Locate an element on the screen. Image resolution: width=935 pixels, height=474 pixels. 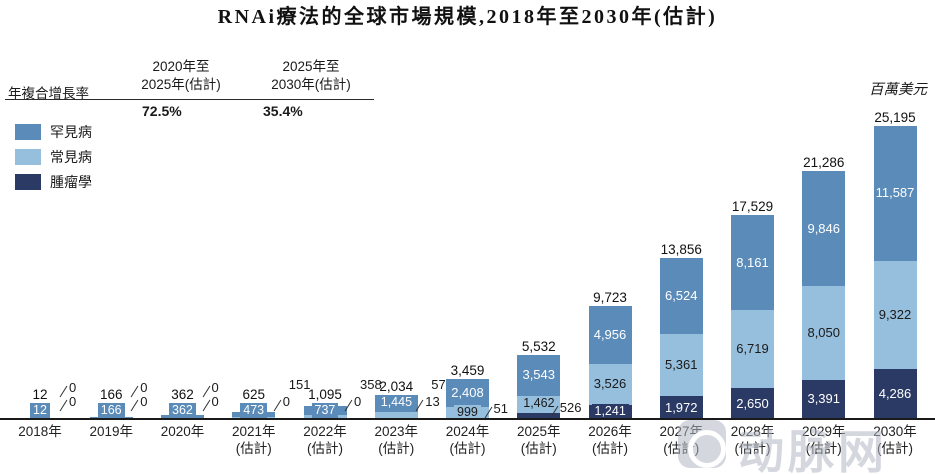
bar-total-label: 12 is located at coordinates (40, 394).